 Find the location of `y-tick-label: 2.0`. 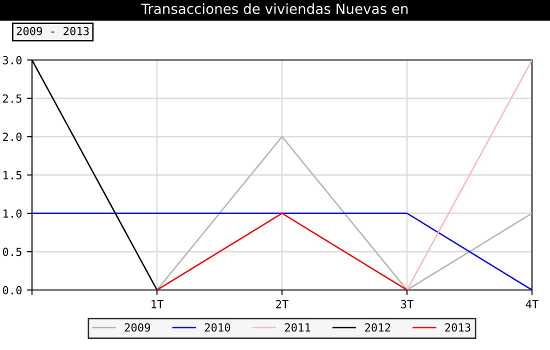

y-tick-label: 2.0 is located at coordinates (12, 137).